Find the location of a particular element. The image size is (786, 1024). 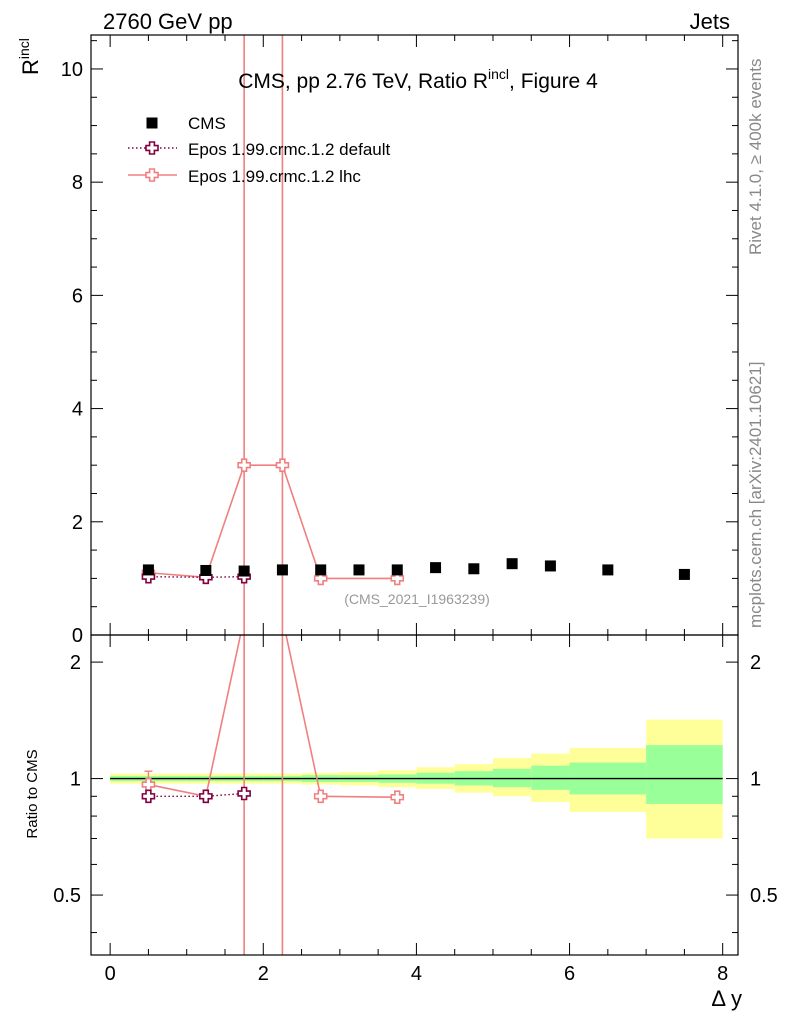

x-tick-label: 8 is located at coordinates (722, 974).